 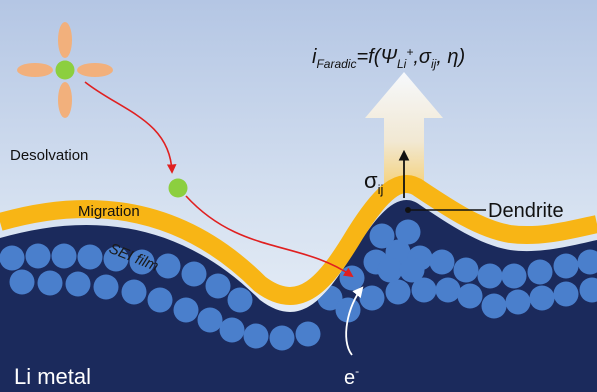 I want to click on solvent-molecule-right, so click(x=95, y=70).